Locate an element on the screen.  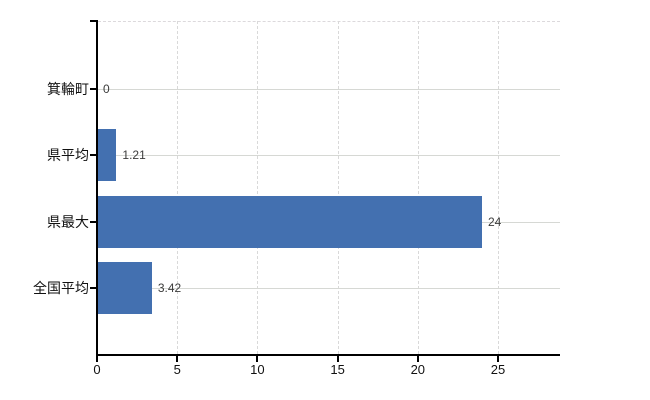
y-axis-line is located at coordinates (97, 188).